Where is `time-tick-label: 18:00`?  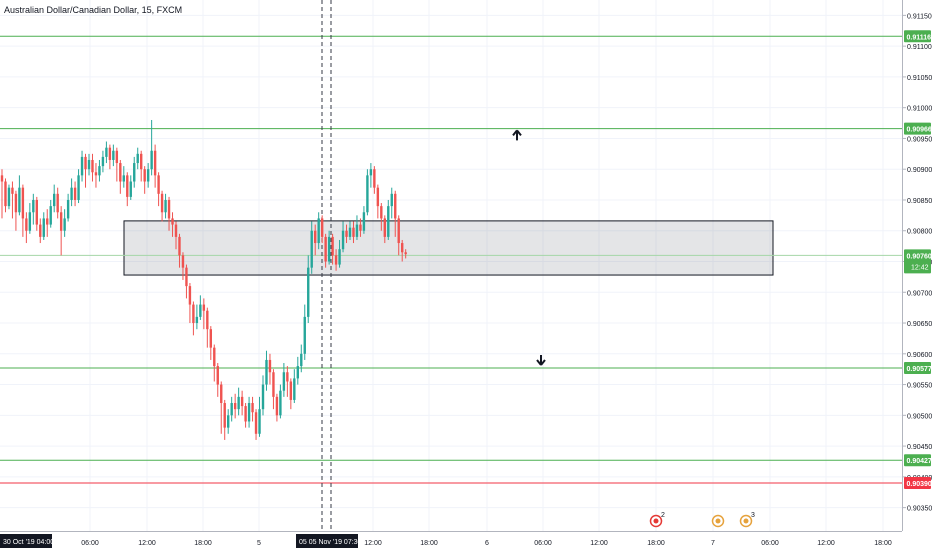
time-tick-label: 18:00 is located at coordinates (656, 543).